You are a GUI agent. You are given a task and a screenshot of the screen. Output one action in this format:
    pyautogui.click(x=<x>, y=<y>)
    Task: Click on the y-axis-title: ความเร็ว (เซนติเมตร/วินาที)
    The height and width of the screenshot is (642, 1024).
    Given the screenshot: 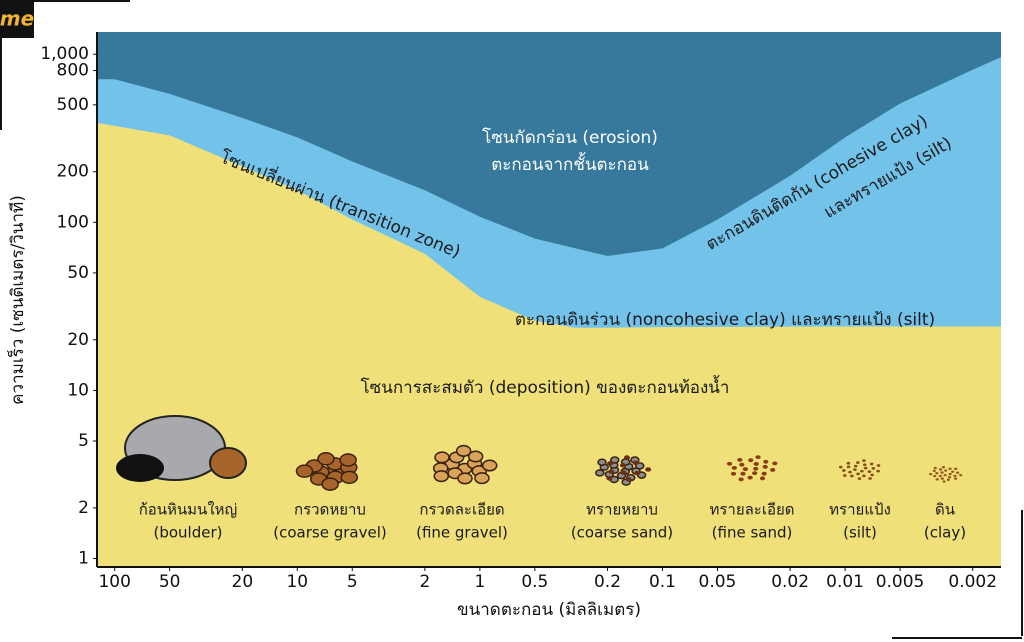 What is the action you would take?
    pyautogui.click(x=17, y=300)
    